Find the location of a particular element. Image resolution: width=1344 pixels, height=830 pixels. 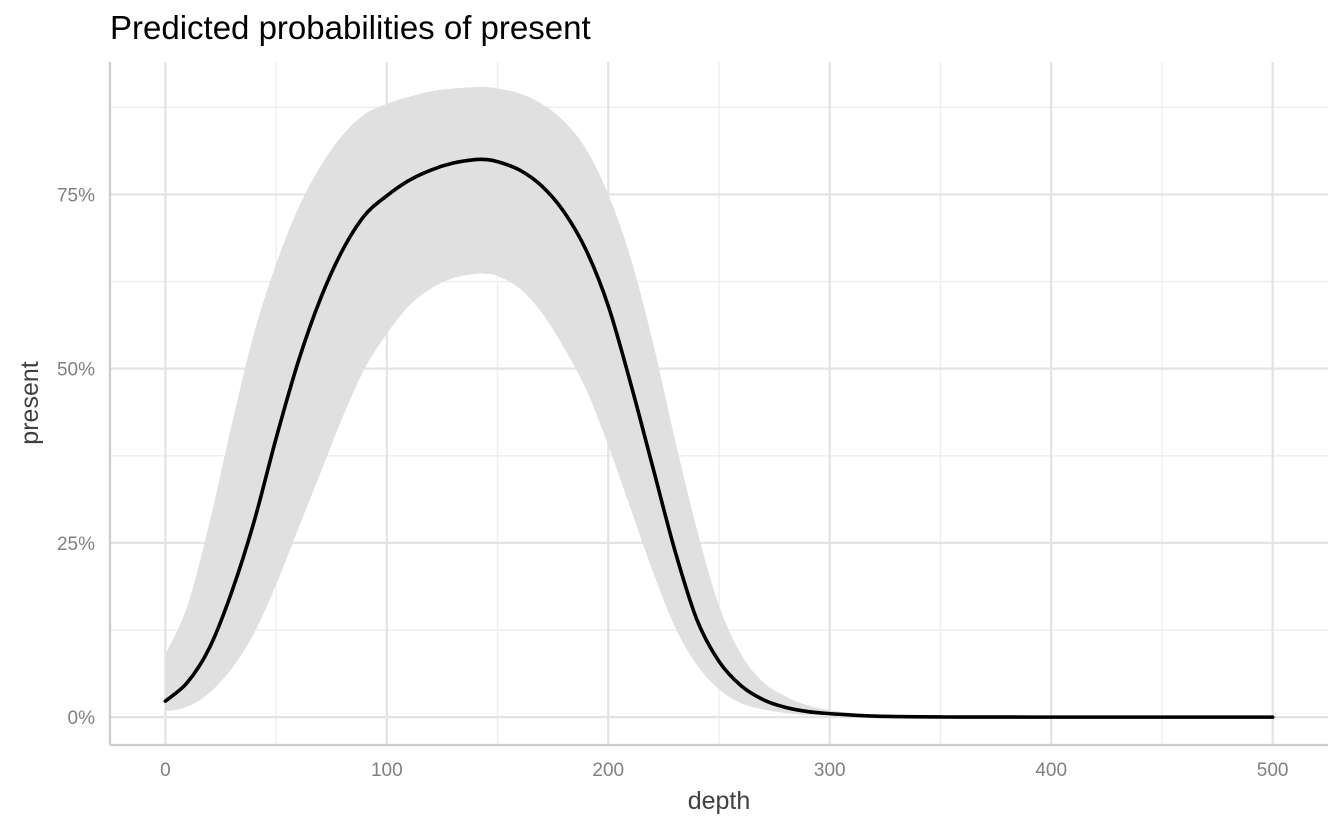

x-tick-label: 0 is located at coordinates (165, 770).